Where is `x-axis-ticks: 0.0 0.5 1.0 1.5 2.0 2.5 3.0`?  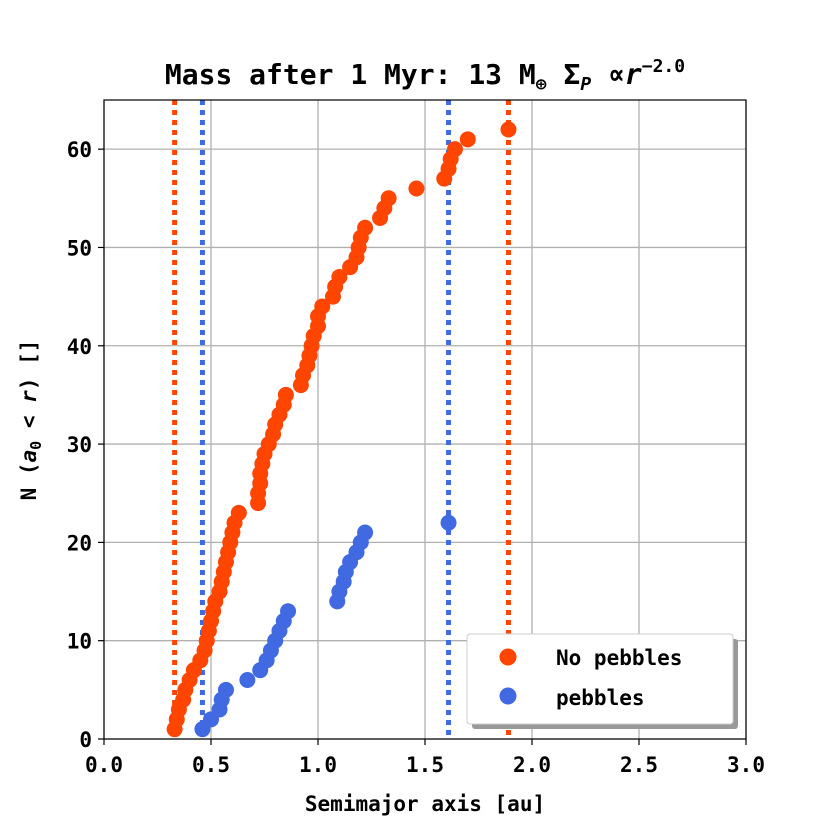
x-axis-ticks: 0.0 0.5 1.0 1.5 2.0 2.5 3.0 is located at coordinates (425, 758).